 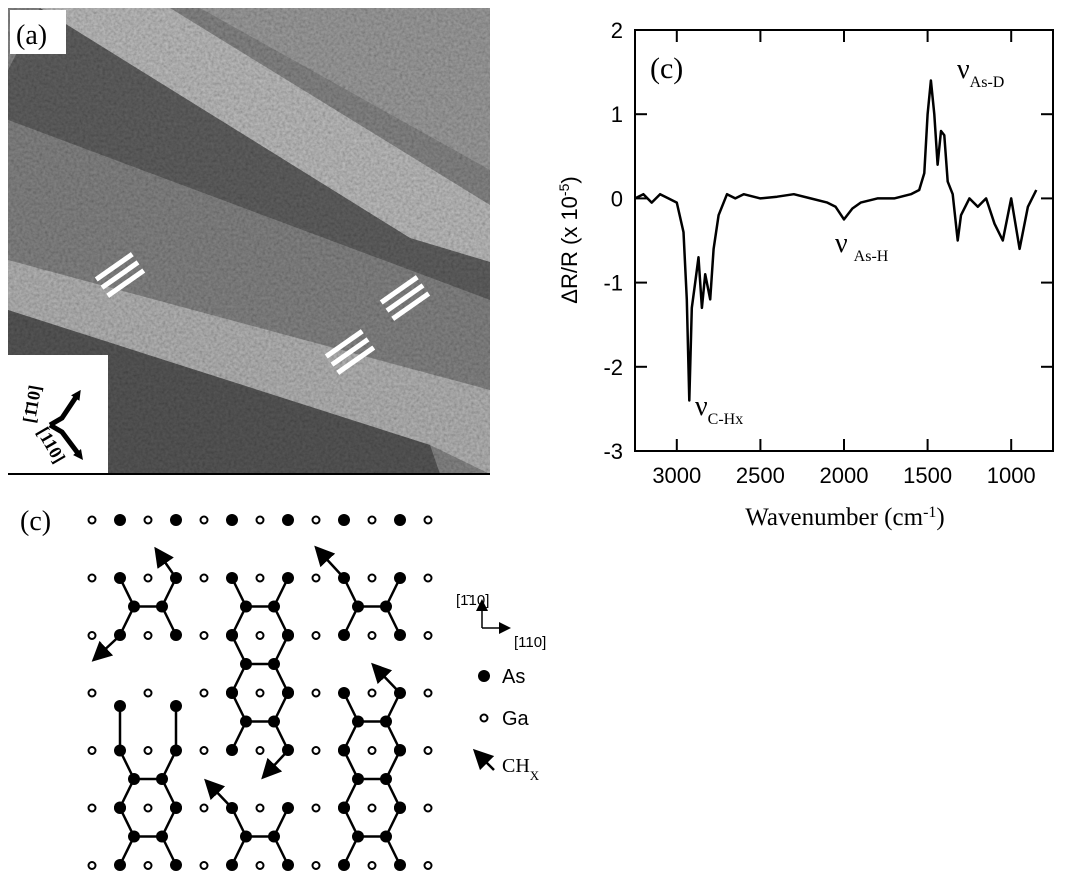 What do you see at coordinates (516, 719) in the screenshot?
I see `legend-label: Ga` at bounding box center [516, 719].